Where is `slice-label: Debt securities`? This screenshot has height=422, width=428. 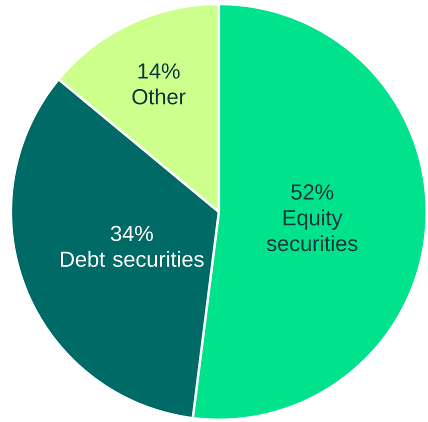 slice-label: Debt securities is located at coordinates (132, 259).